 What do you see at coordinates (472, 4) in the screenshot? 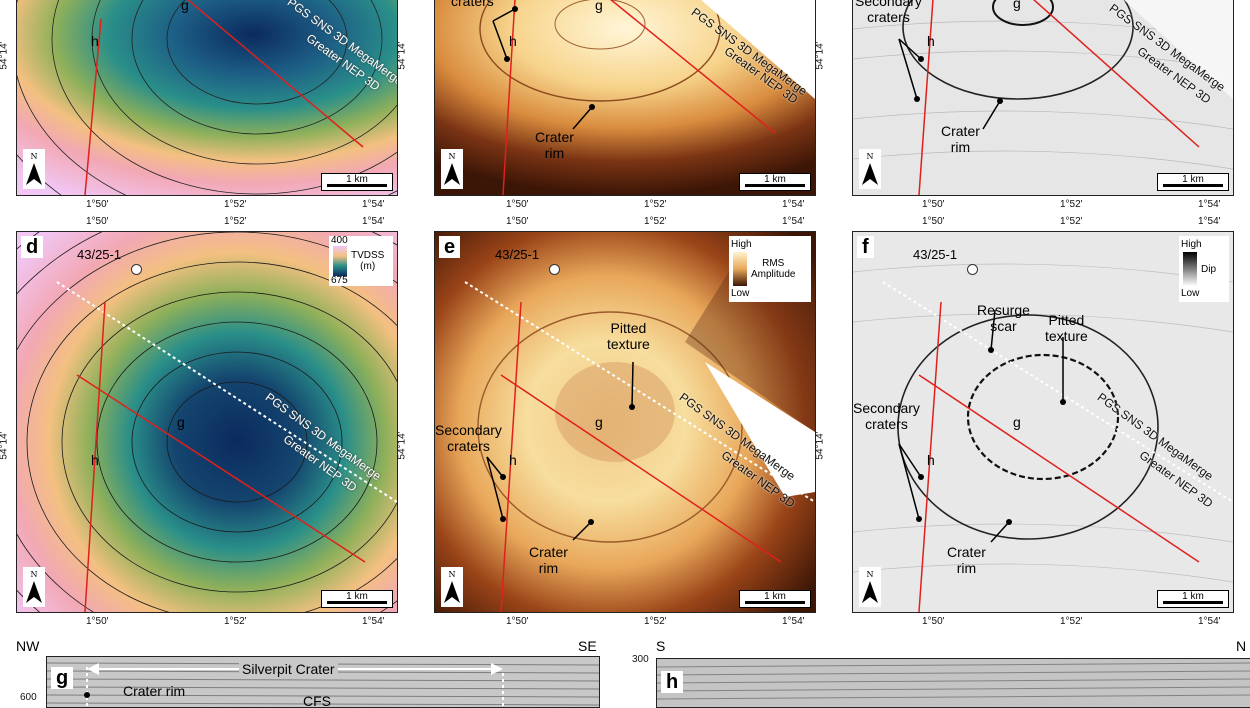
I see `craters-label: craters` at bounding box center [472, 4].